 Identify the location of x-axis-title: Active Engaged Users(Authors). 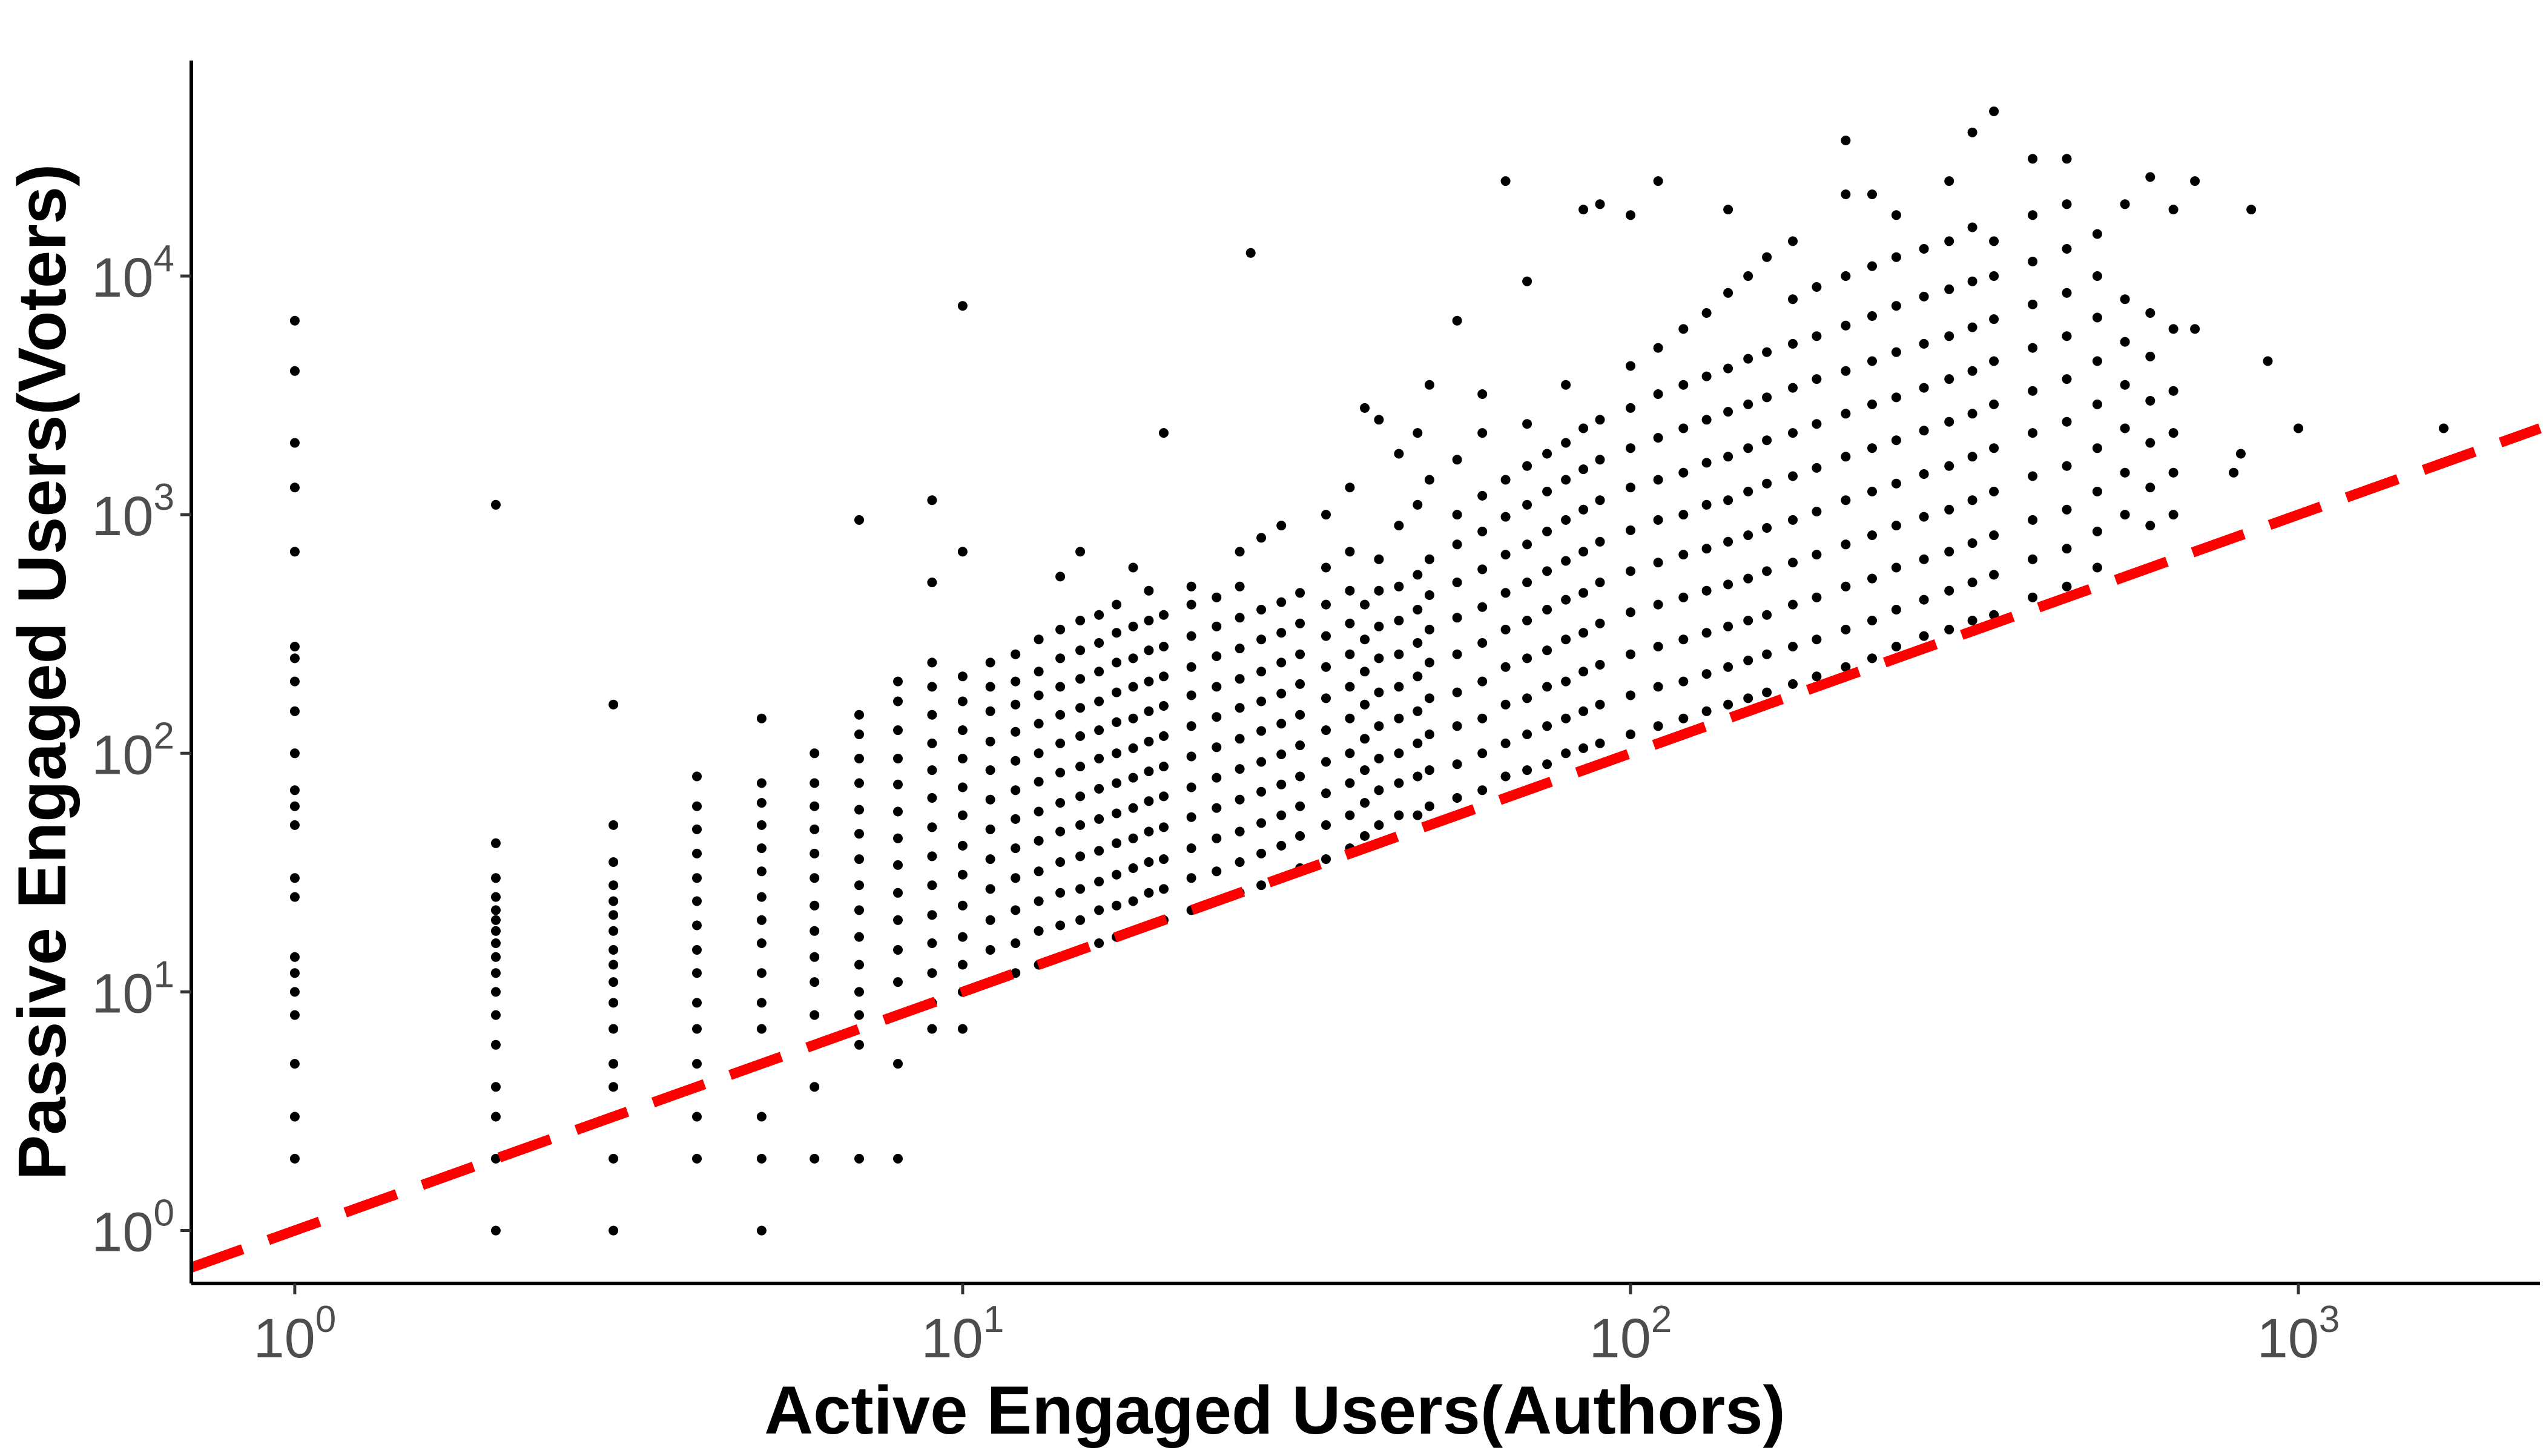
(1275, 1410).